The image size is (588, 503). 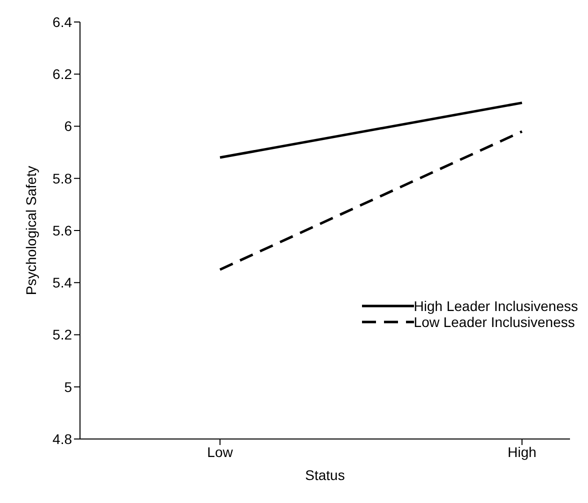 I want to click on x-tick-label: Low, so click(x=220, y=452).